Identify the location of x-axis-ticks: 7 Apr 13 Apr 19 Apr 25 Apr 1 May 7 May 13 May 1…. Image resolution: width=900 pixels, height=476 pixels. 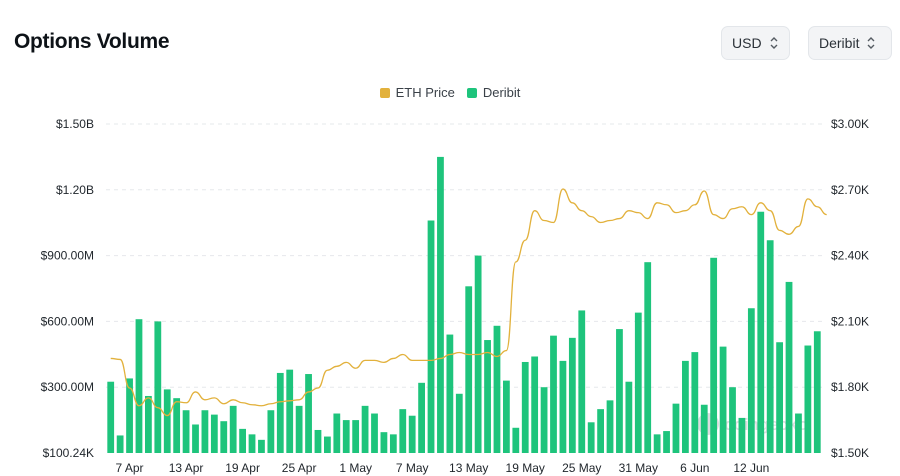
(443, 468).